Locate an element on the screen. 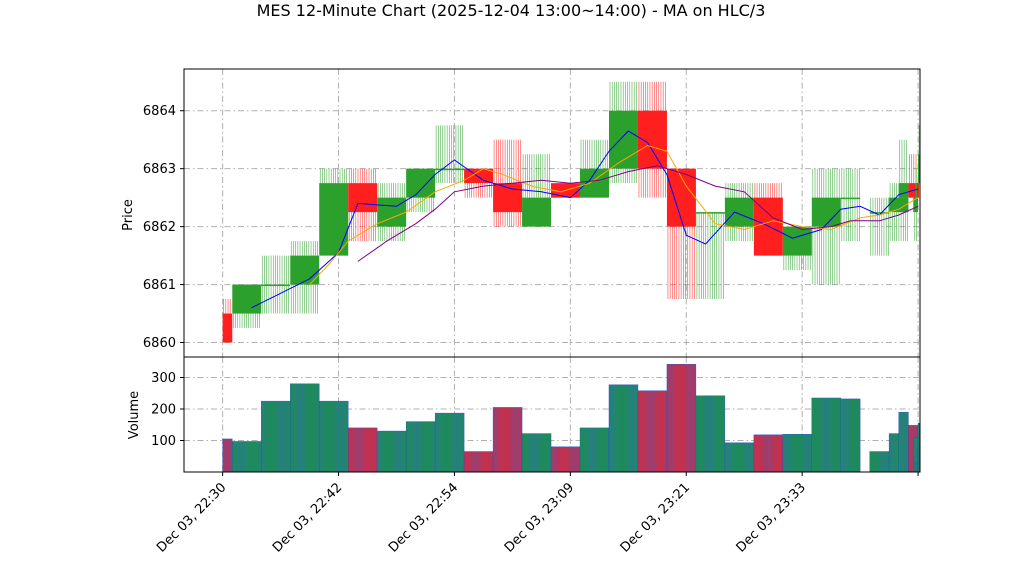 The width and height of the screenshot is (1022, 579). ma-slow-line is located at coordinates (638, 213).